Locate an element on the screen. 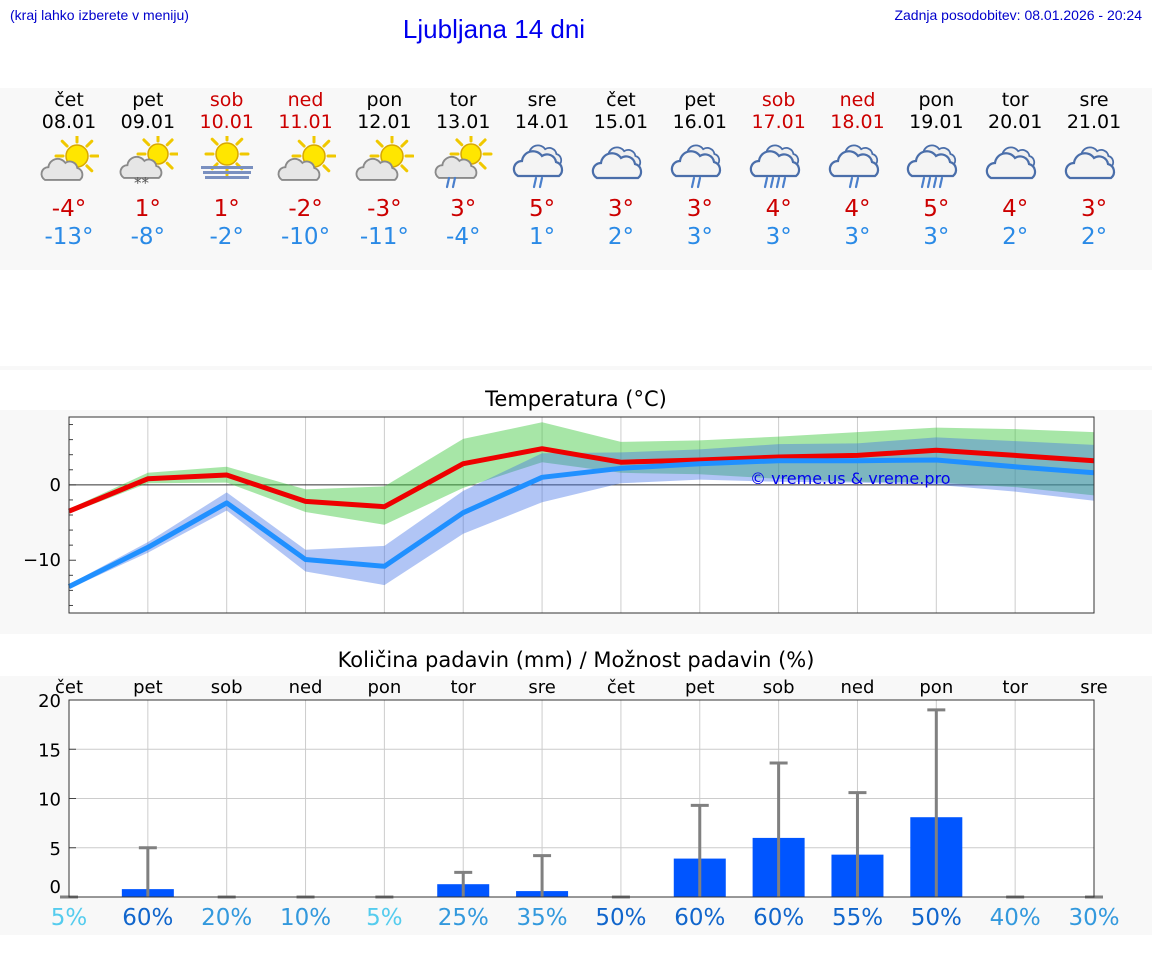 Image resolution: width=1152 pixels, height=975 pixels. day-date: 08.01 is located at coordinates (69, 122).